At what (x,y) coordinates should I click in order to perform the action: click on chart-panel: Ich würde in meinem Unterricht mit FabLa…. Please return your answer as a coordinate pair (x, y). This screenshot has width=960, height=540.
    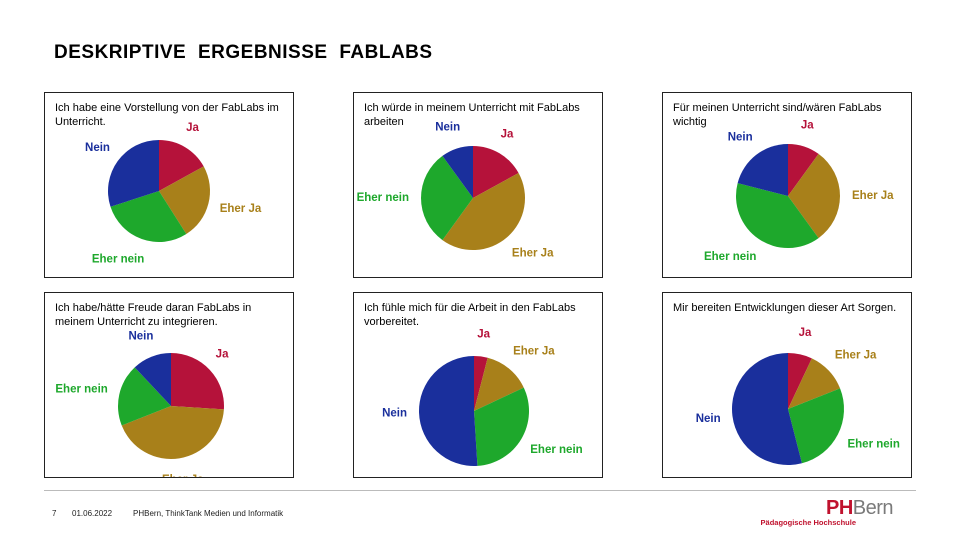
    Looking at the image, I should click on (478, 185).